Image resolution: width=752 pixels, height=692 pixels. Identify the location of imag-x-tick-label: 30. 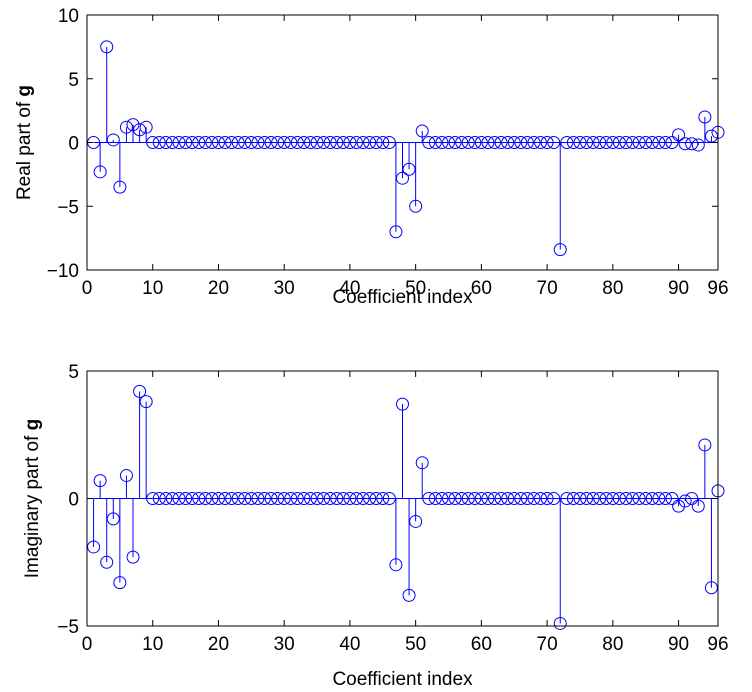
(284, 644).